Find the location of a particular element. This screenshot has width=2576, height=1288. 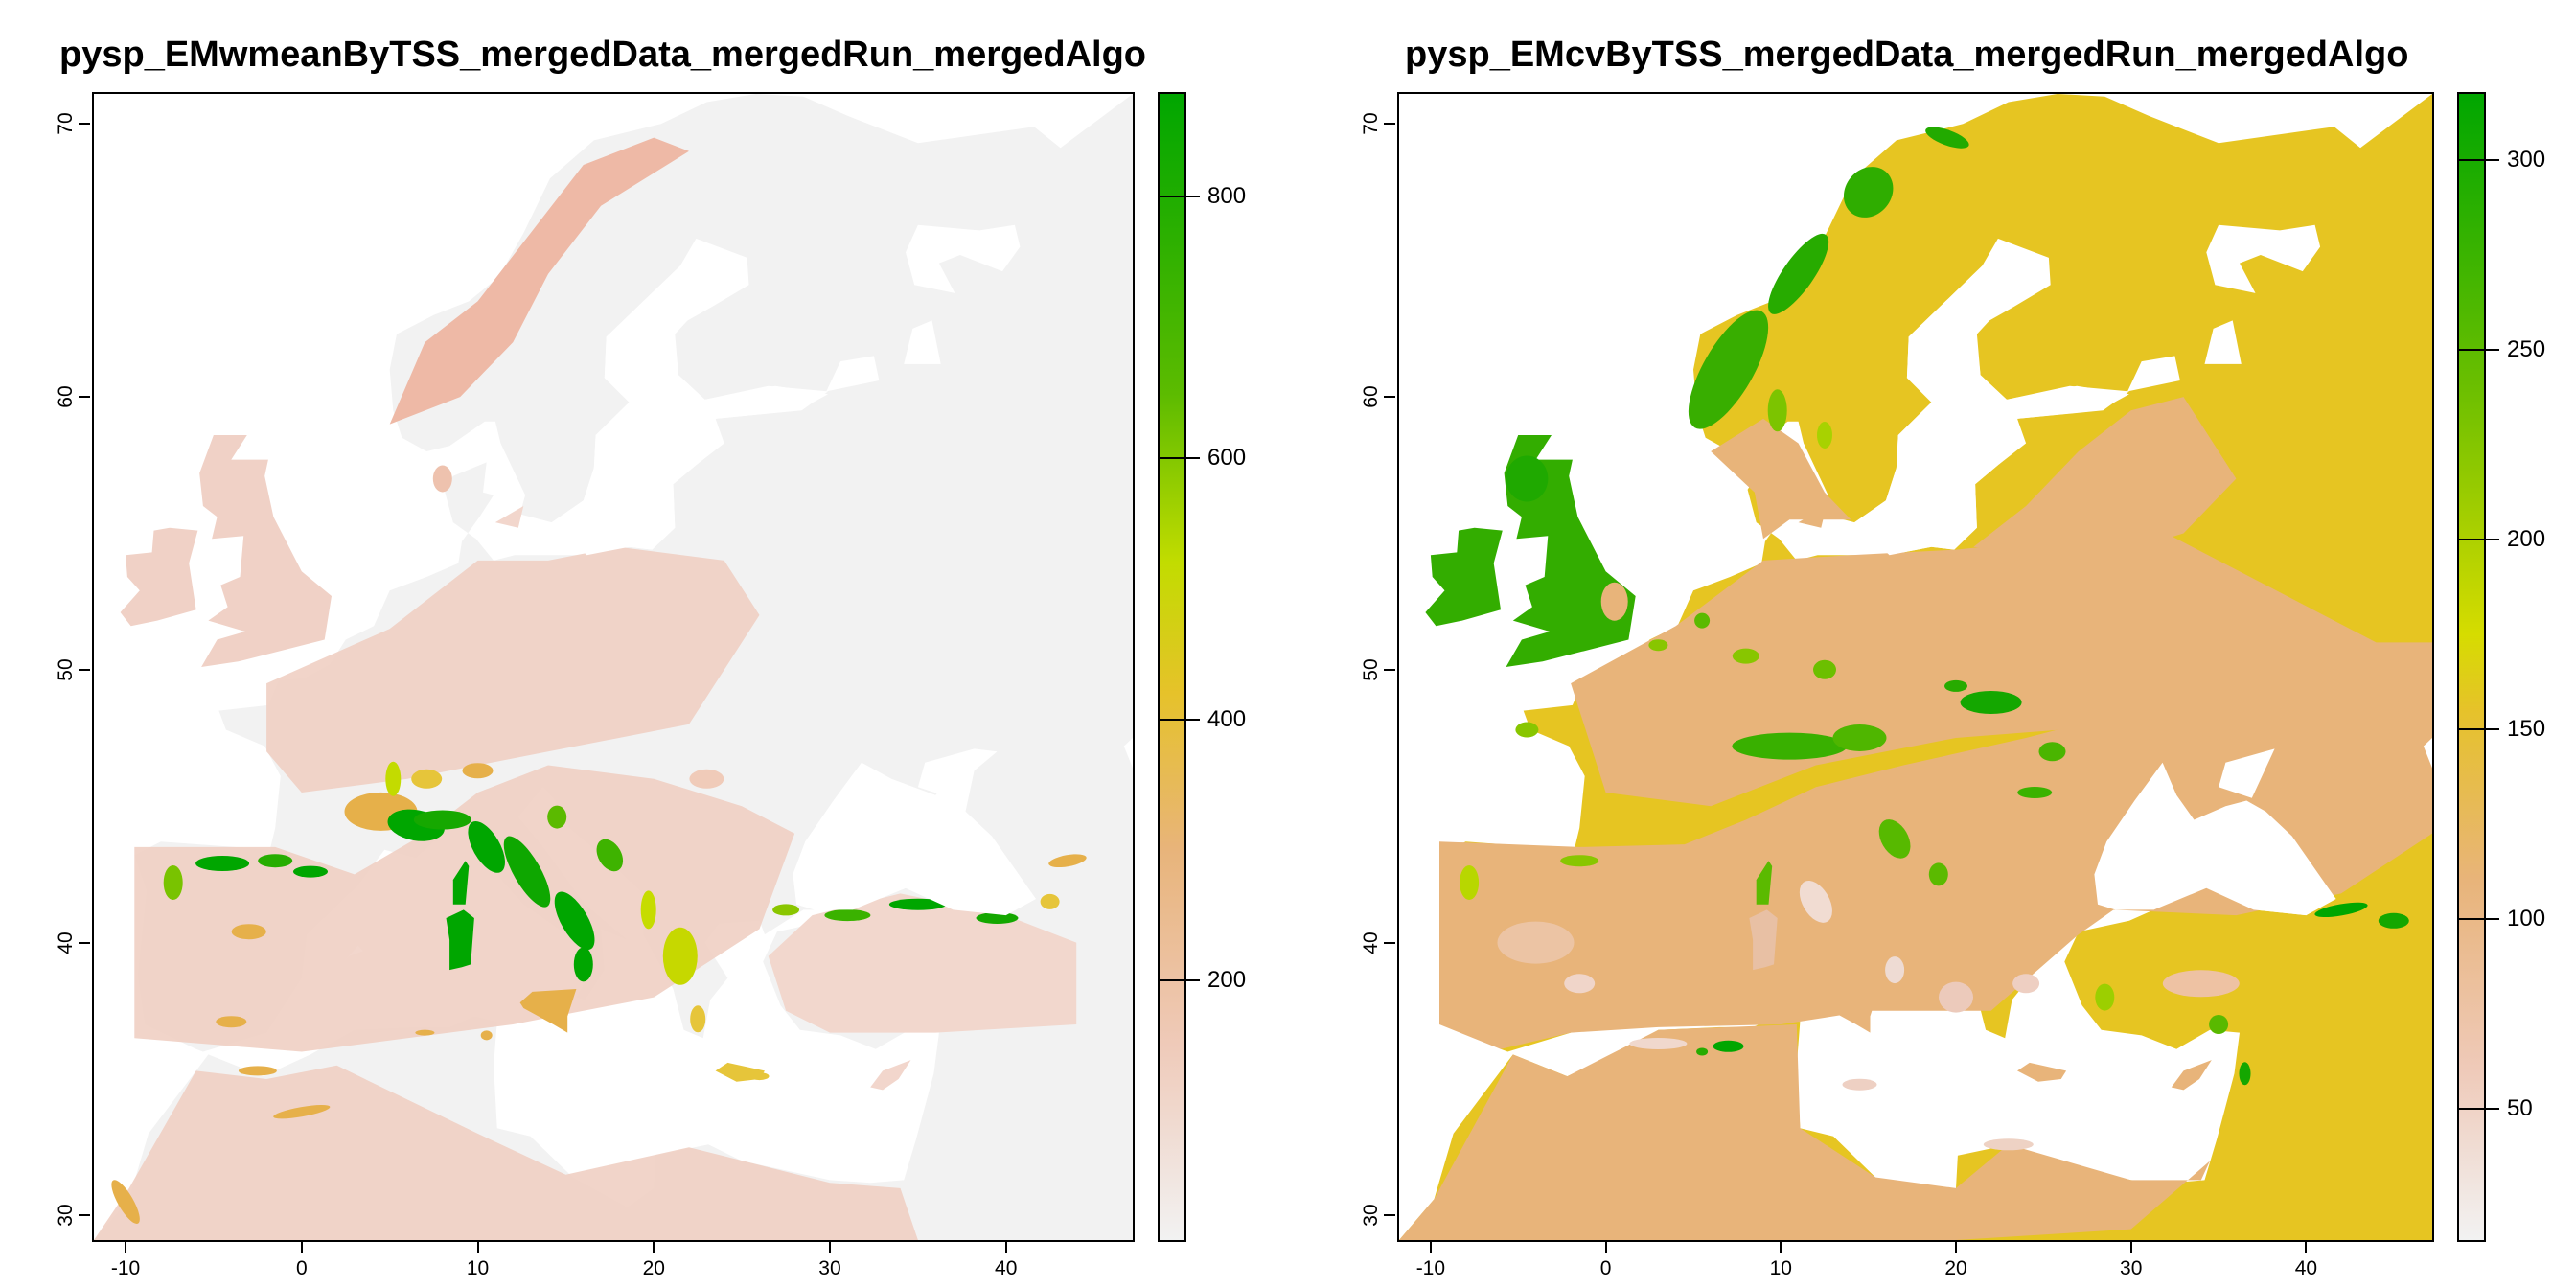

water-azov is located at coordinates (2247, 773).